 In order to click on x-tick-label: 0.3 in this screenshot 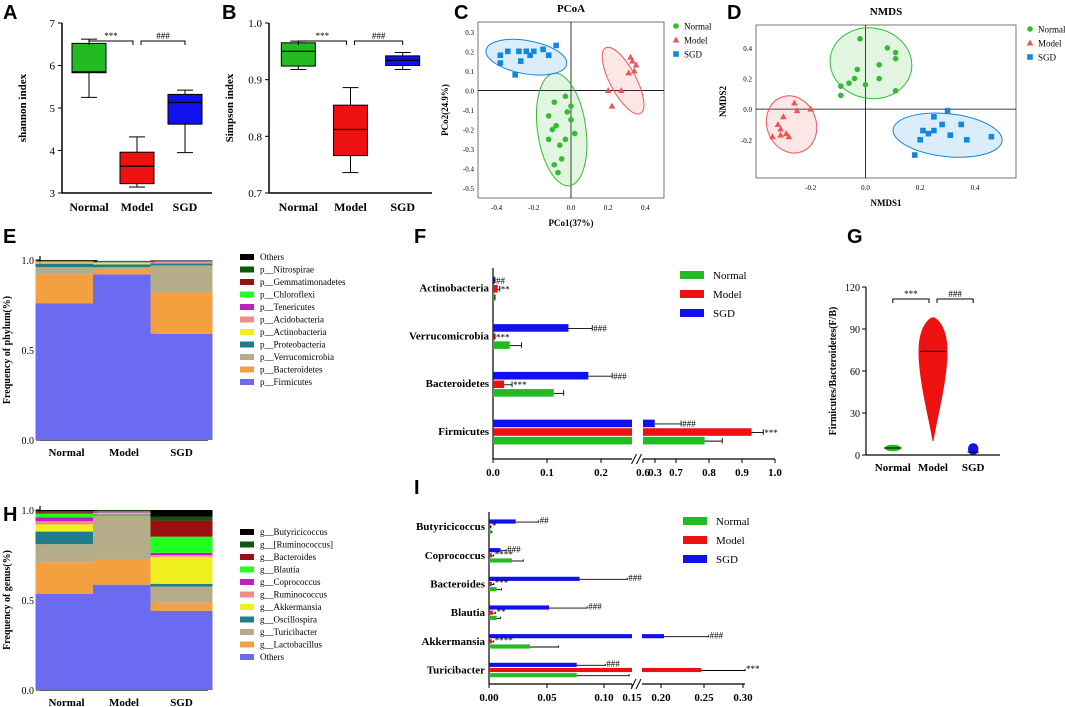, I will do `click(655, 473)`.